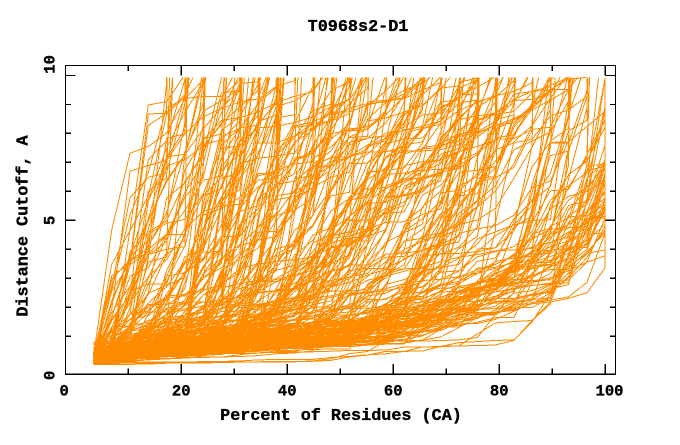 This screenshot has height=445, width=680. I want to click on svg-text: 80, so click(499, 392).